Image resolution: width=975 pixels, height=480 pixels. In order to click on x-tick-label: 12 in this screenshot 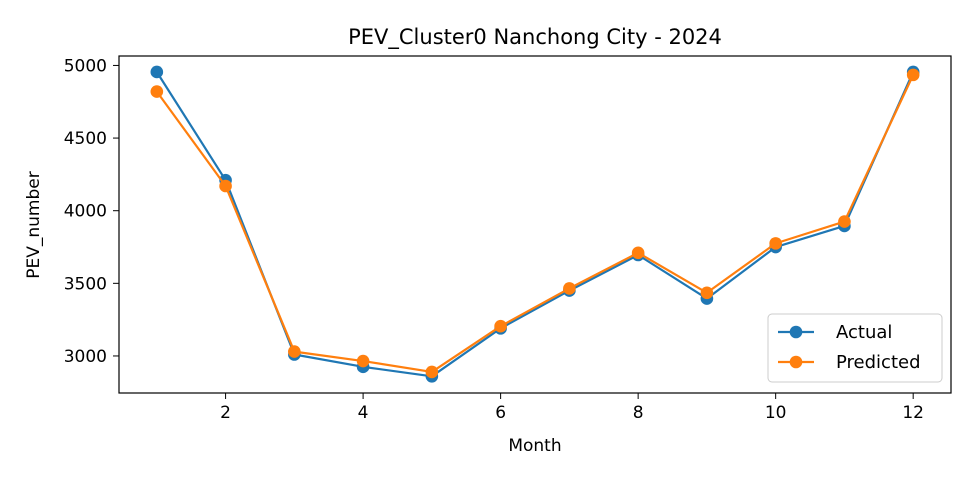, I will do `click(913, 413)`.